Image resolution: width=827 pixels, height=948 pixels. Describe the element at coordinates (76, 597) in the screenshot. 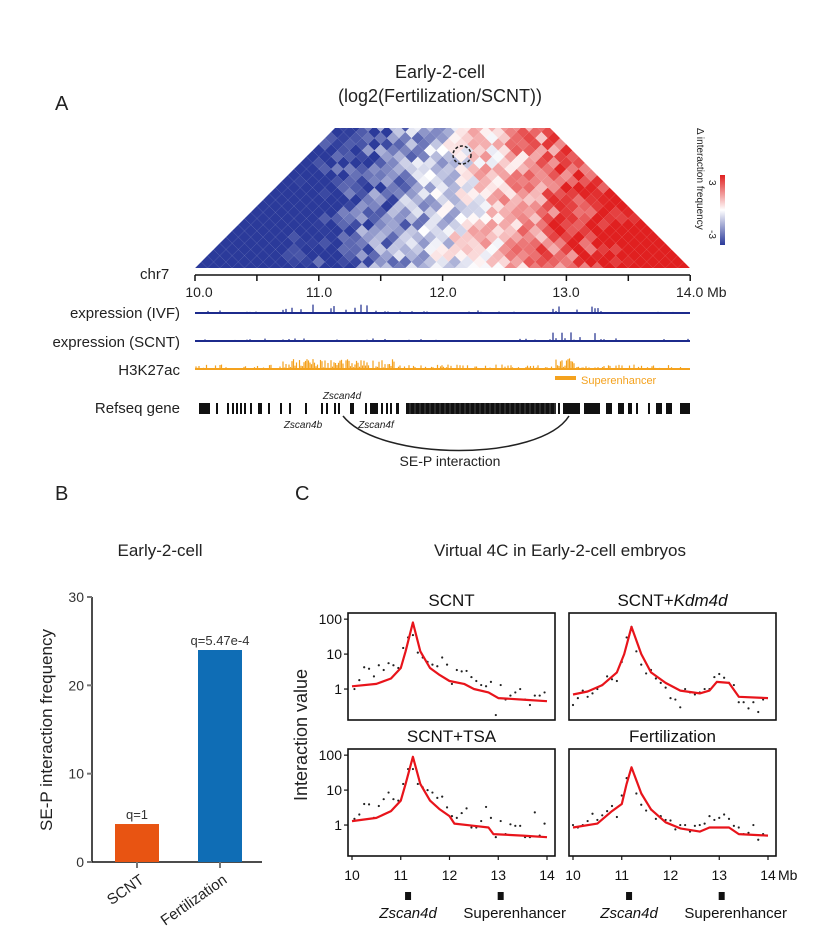

I see `bar-y-tick-label: 30` at that location.